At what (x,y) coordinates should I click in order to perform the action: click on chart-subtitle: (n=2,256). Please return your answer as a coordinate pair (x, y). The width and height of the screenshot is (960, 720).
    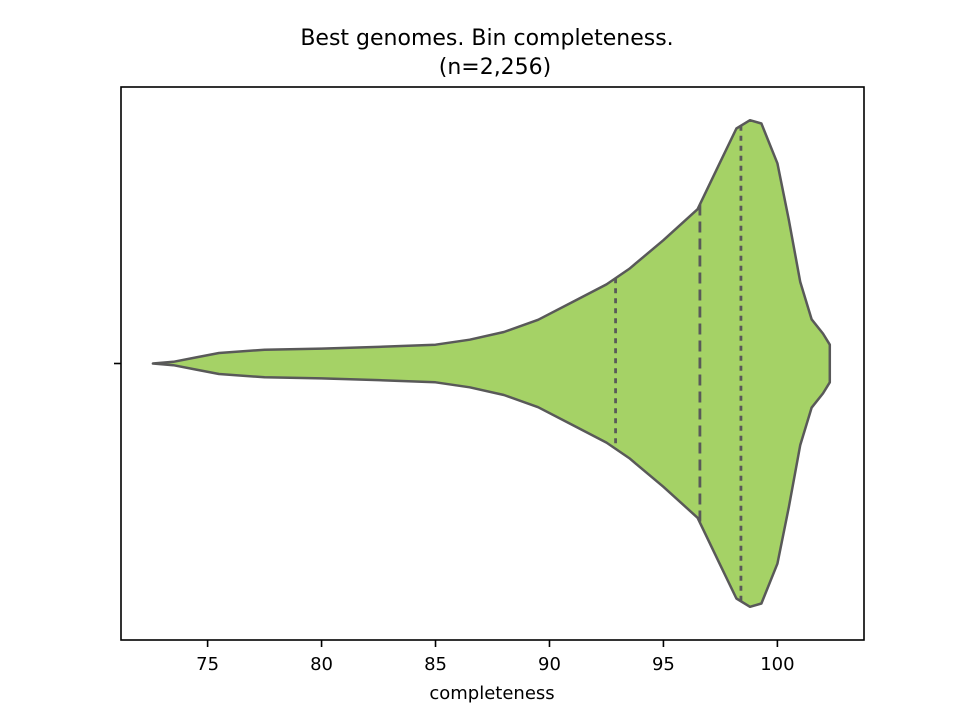
    Looking at the image, I should click on (495, 67).